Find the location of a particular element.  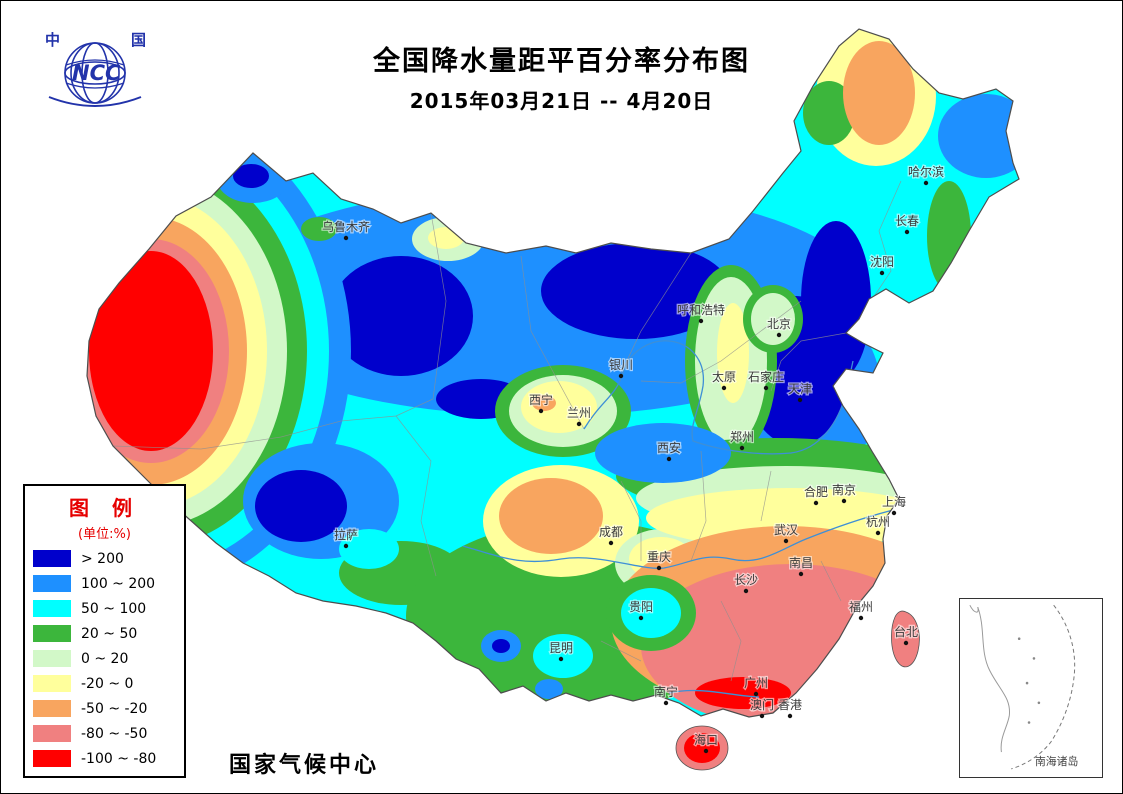

inset-islands is located at coordinates (1029, 680).